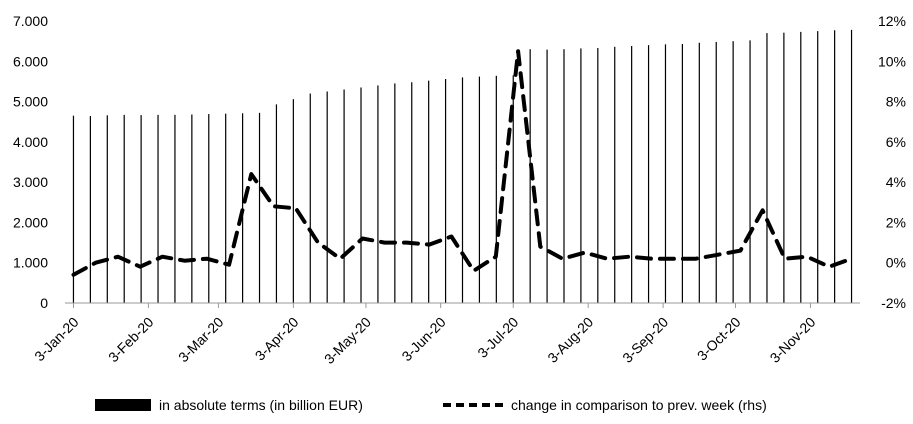  Describe the element at coordinates (570, 340) in the screenshot. I see `x-tick-label: 3-Aug-20` at that location.